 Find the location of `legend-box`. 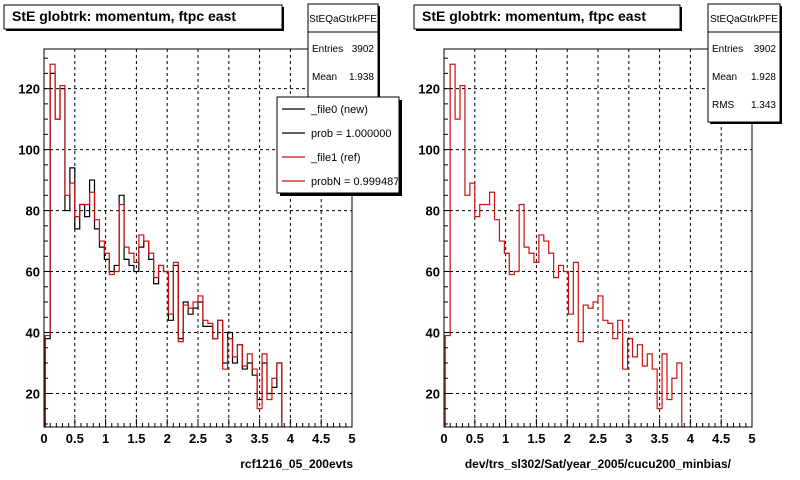

legend-box is located at coordinates (338, 145).